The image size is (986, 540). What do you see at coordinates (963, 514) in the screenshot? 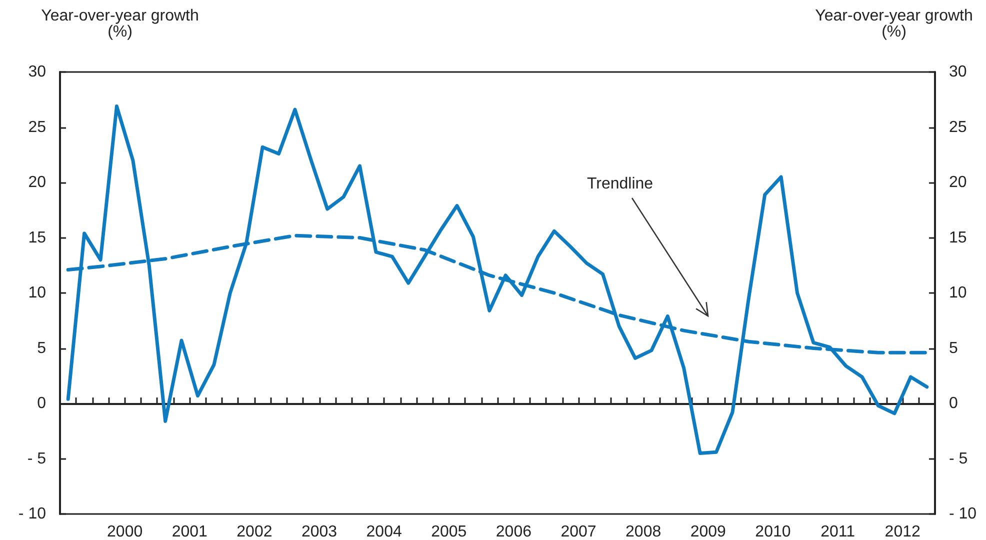
I see `y2-tick-label: - 10` at bounding box center [963, 514].